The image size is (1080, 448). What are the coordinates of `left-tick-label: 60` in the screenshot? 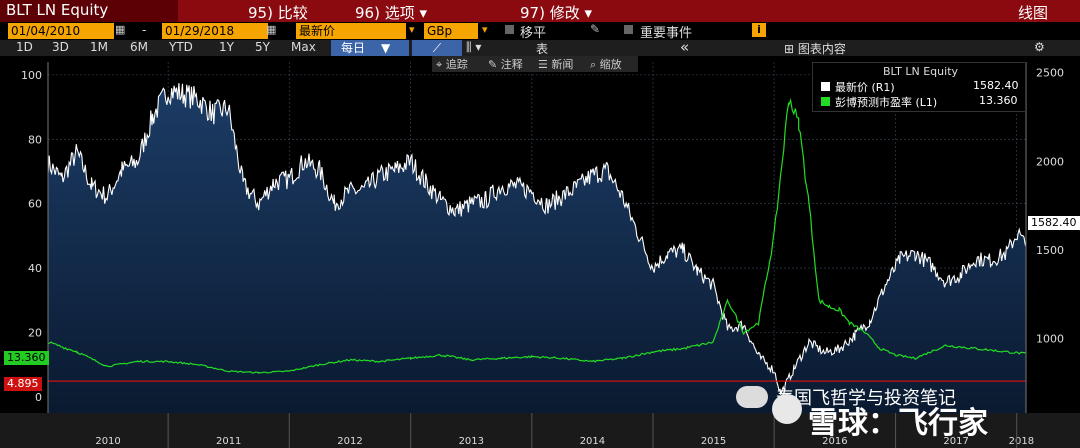 It's located at (35, 204).